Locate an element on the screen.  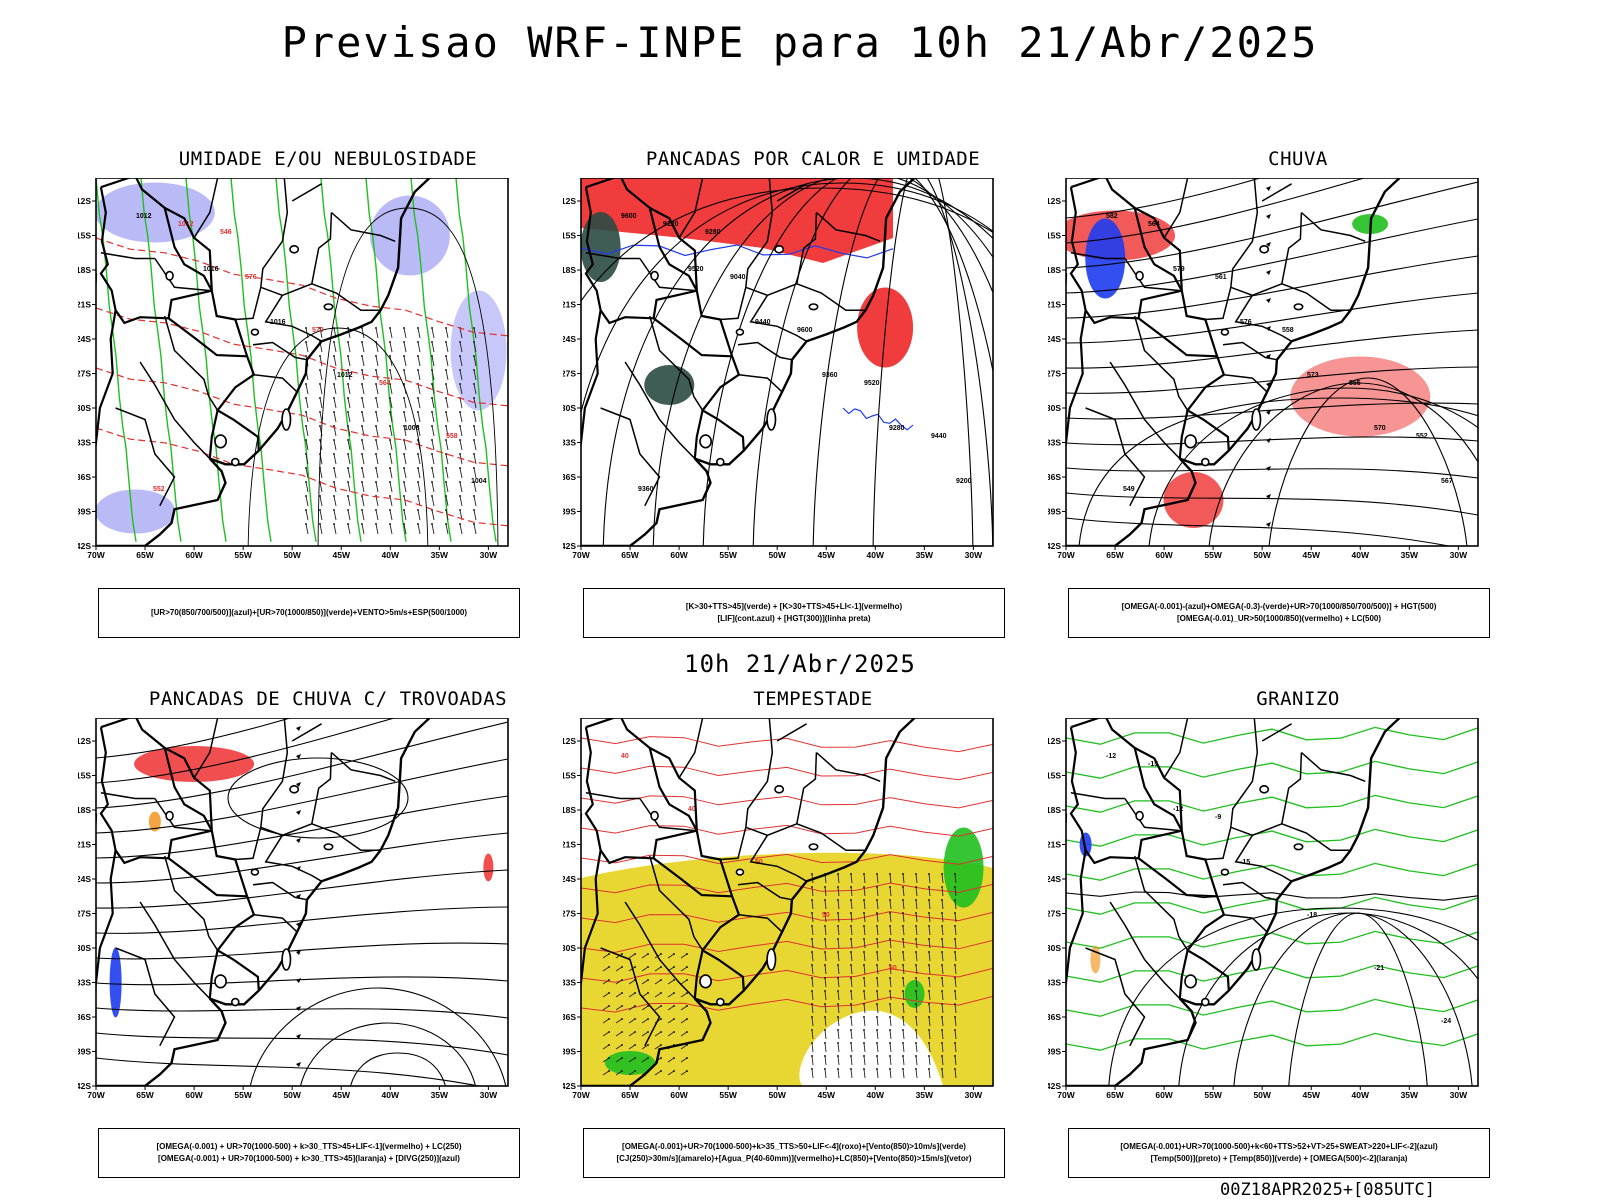
streamline-ridge is located at coordinates (388, 1054).